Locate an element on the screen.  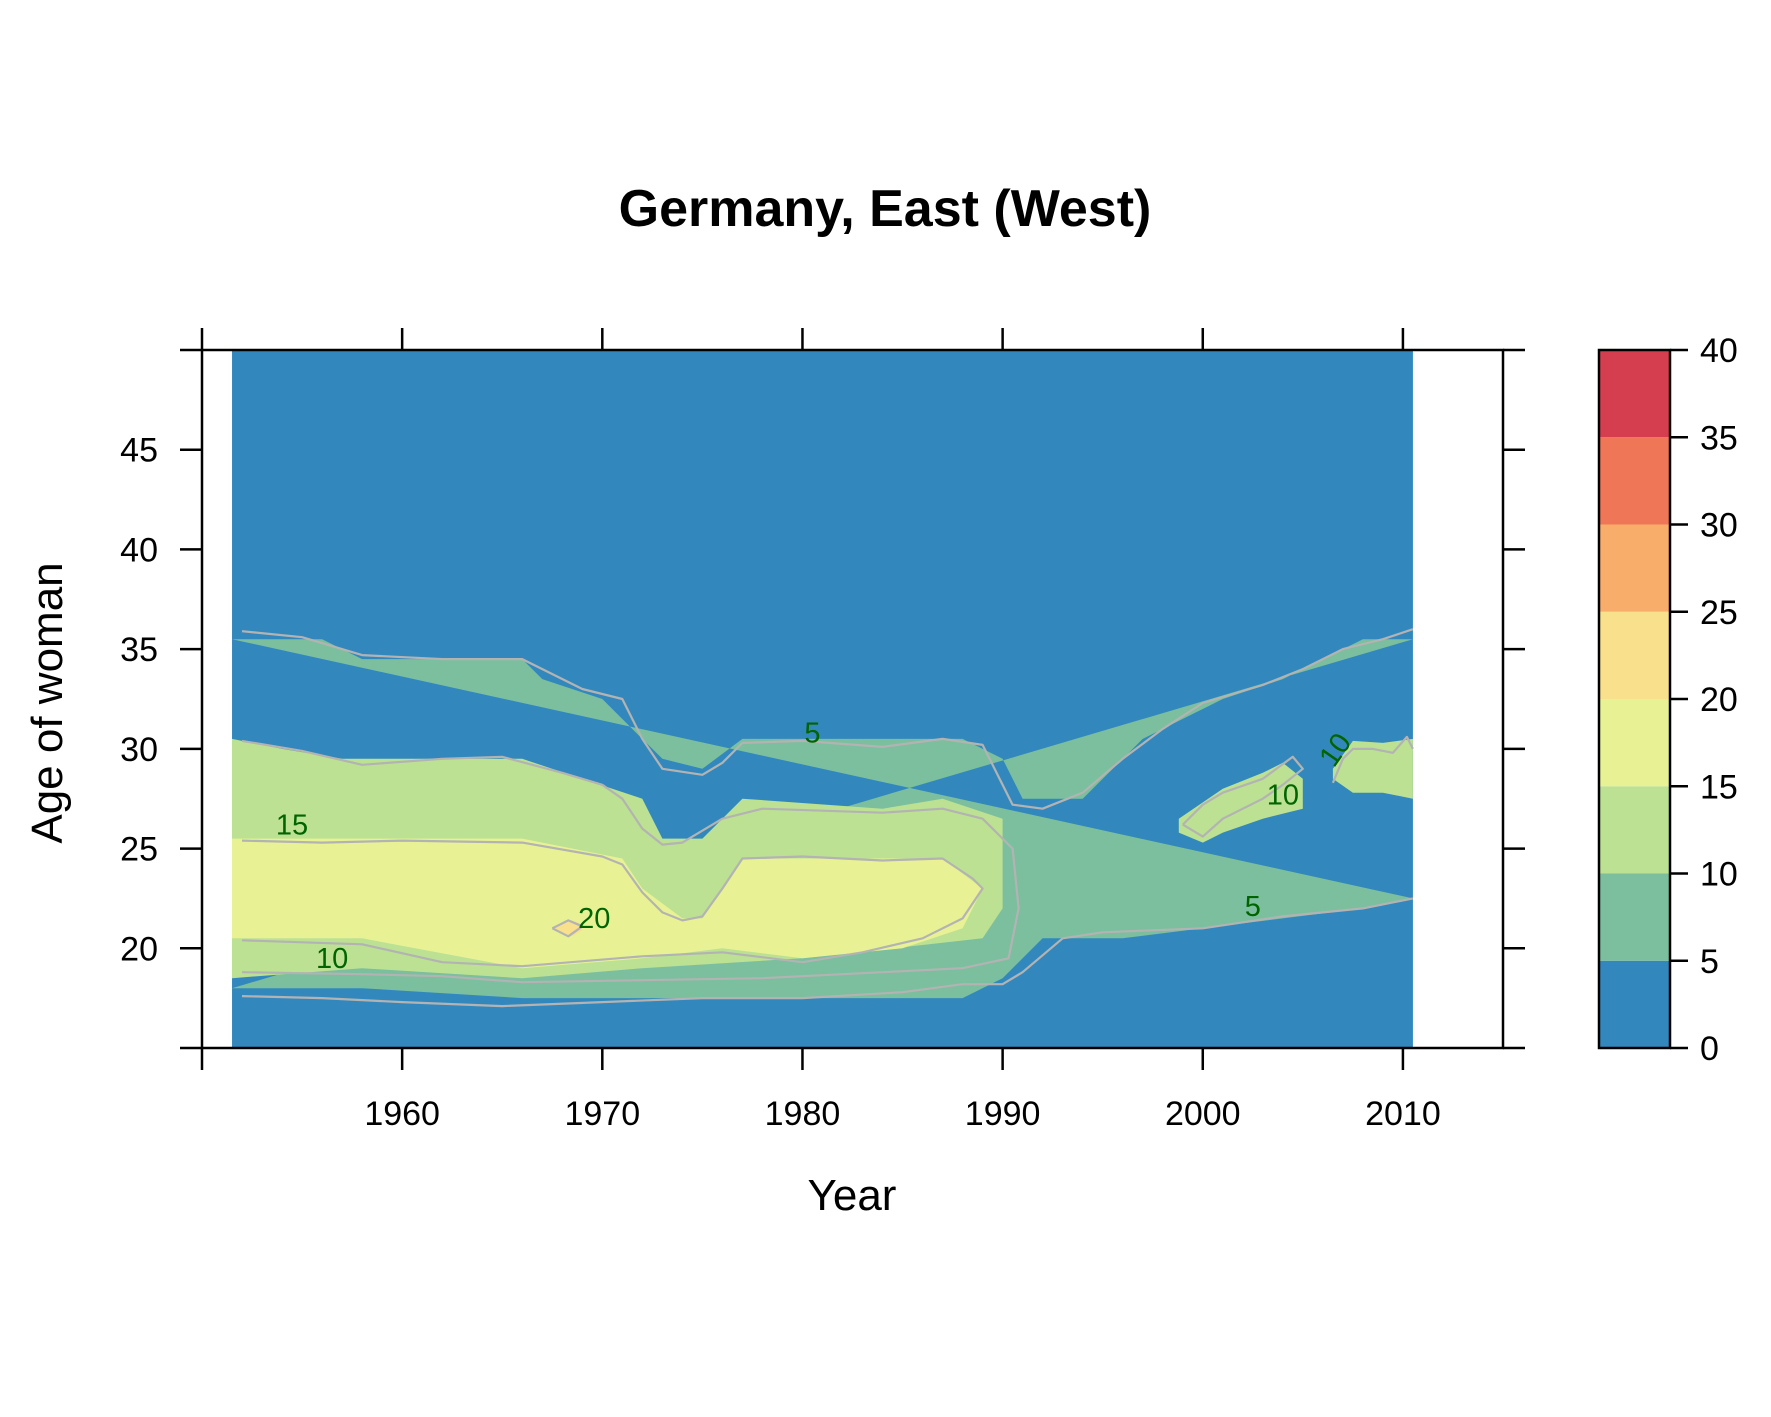
y-tick-label: 35 is located at coordinates (139, 650).